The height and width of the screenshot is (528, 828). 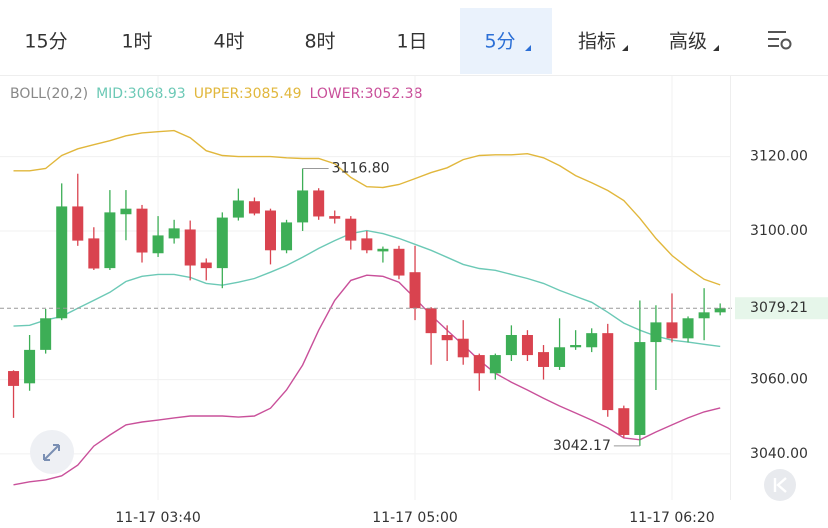 I want to click on last-price-box, so click(x=781, y=308).